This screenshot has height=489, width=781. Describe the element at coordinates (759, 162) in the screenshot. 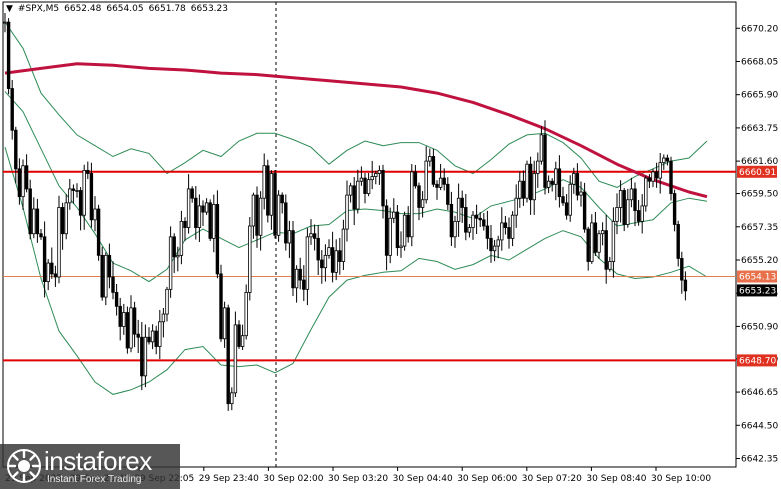

I see `y-tick-label: 6661.60` at that location.